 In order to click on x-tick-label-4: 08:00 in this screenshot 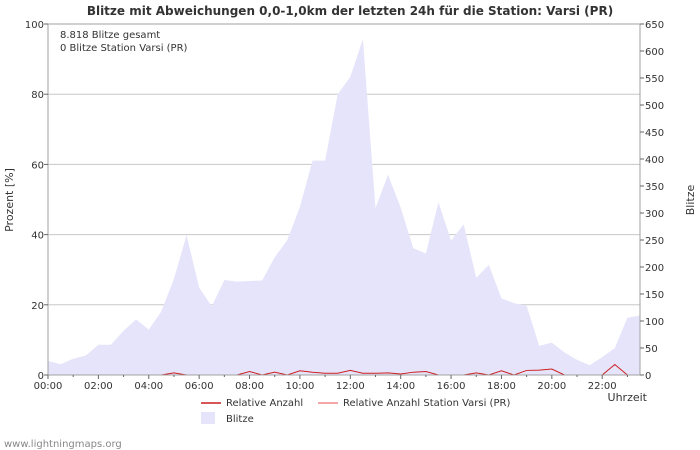, I will do `click(249, 386)`.